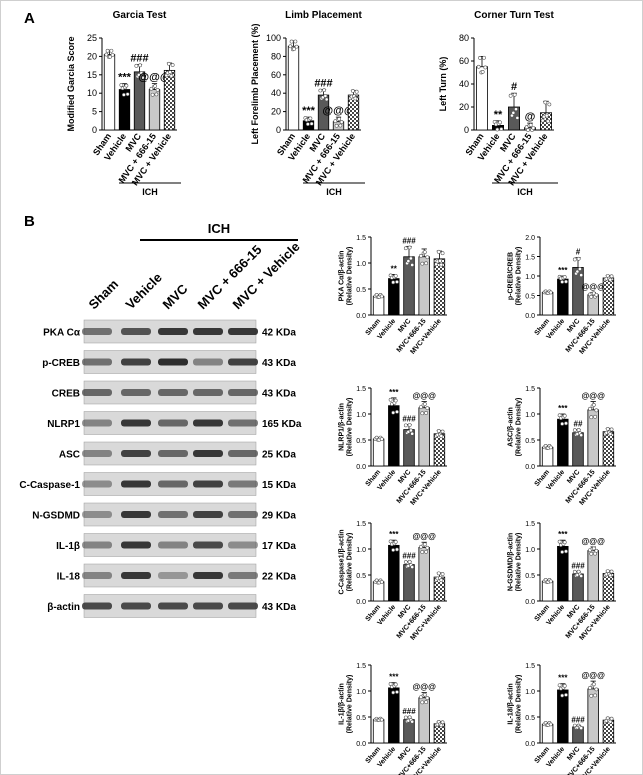 Image resolution: width=643 pixels, height=775 pixels. What do you see at coordinates (394, 677) in the screenshot?
I see `significance-label: ***` at bounding box center [394, 677].